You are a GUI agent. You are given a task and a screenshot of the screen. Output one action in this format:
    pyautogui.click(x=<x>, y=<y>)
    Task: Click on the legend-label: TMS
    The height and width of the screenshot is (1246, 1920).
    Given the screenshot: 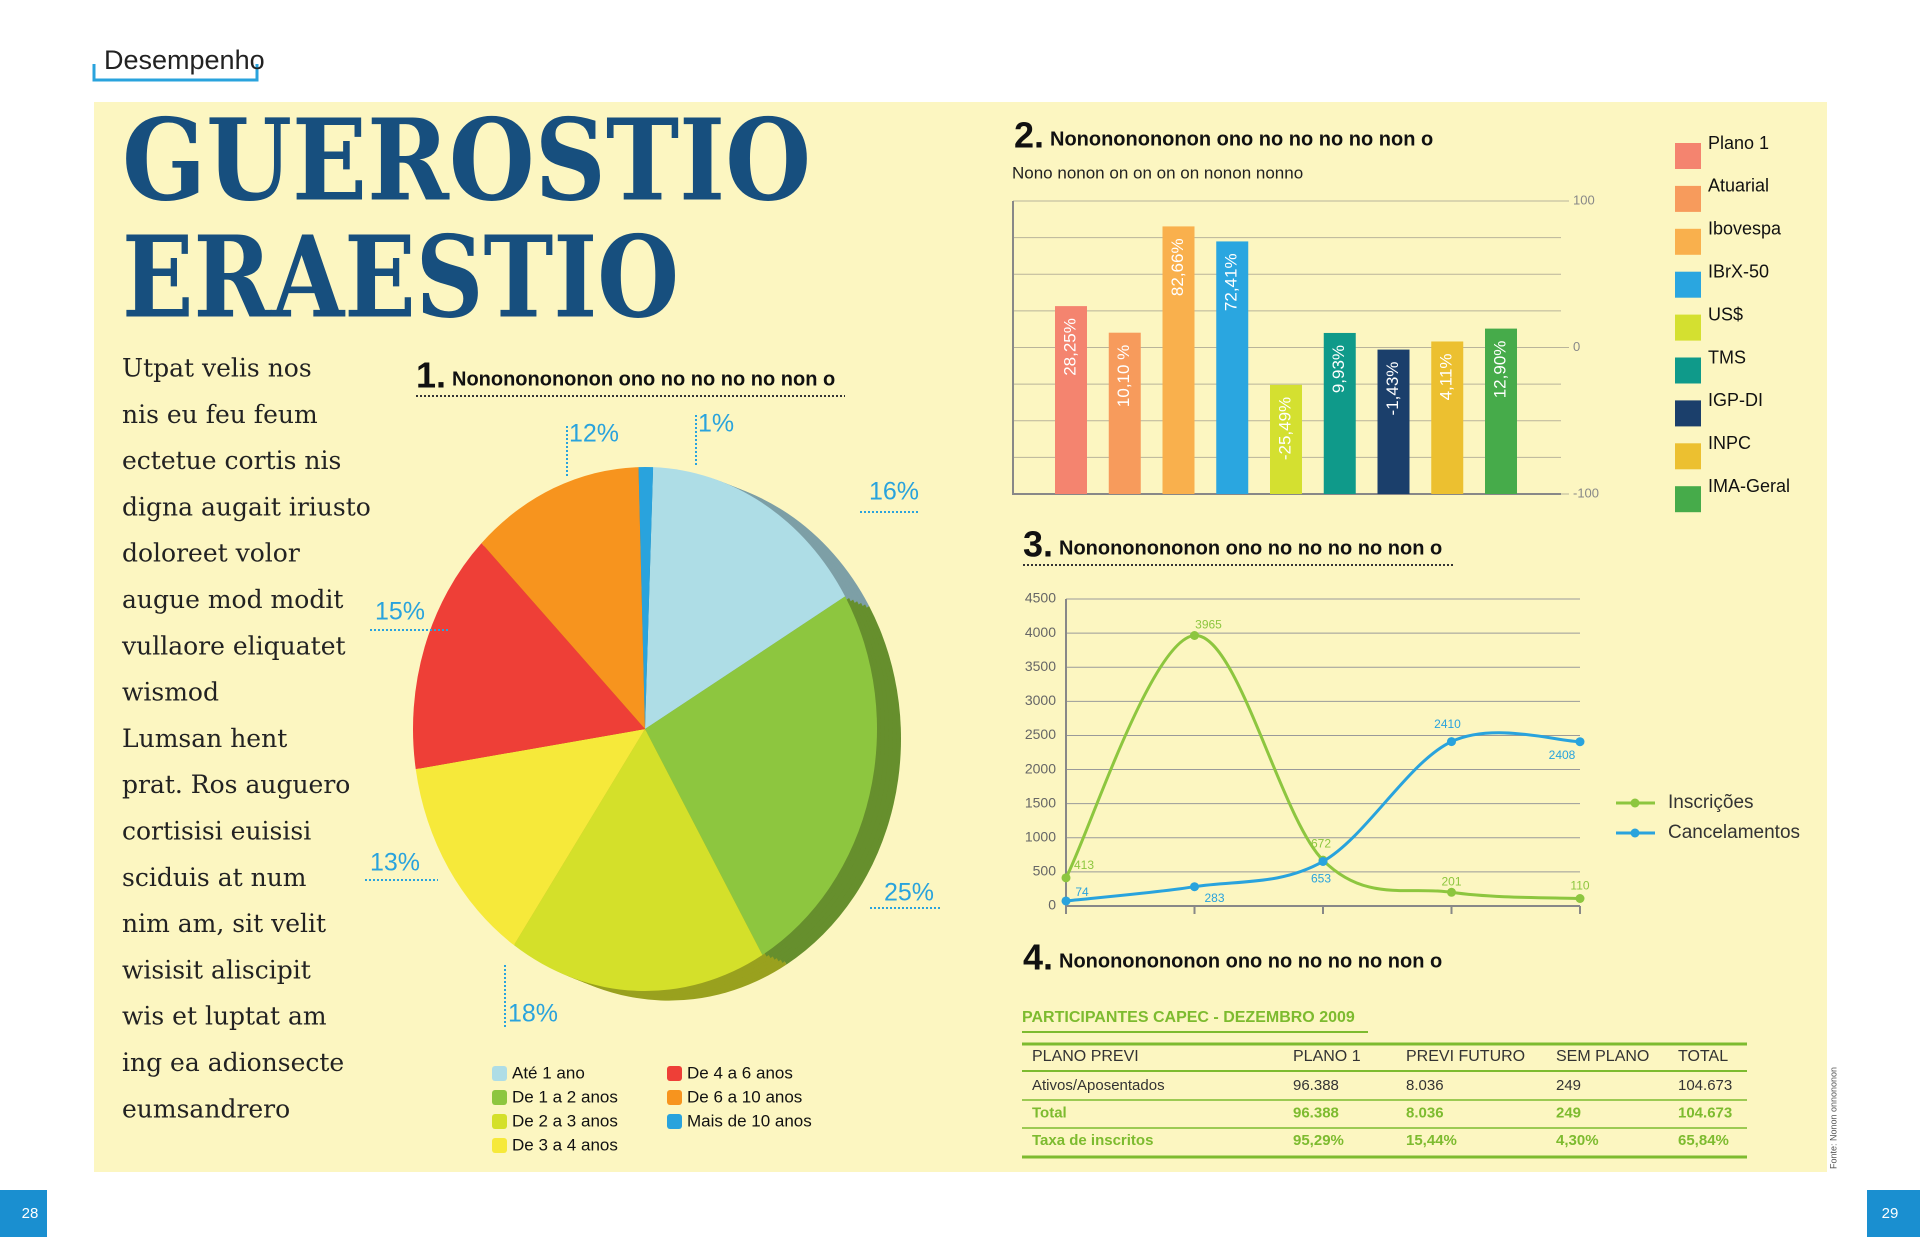 What is the action you would take?
    pyautogui.click(x=1727, y=357)
    